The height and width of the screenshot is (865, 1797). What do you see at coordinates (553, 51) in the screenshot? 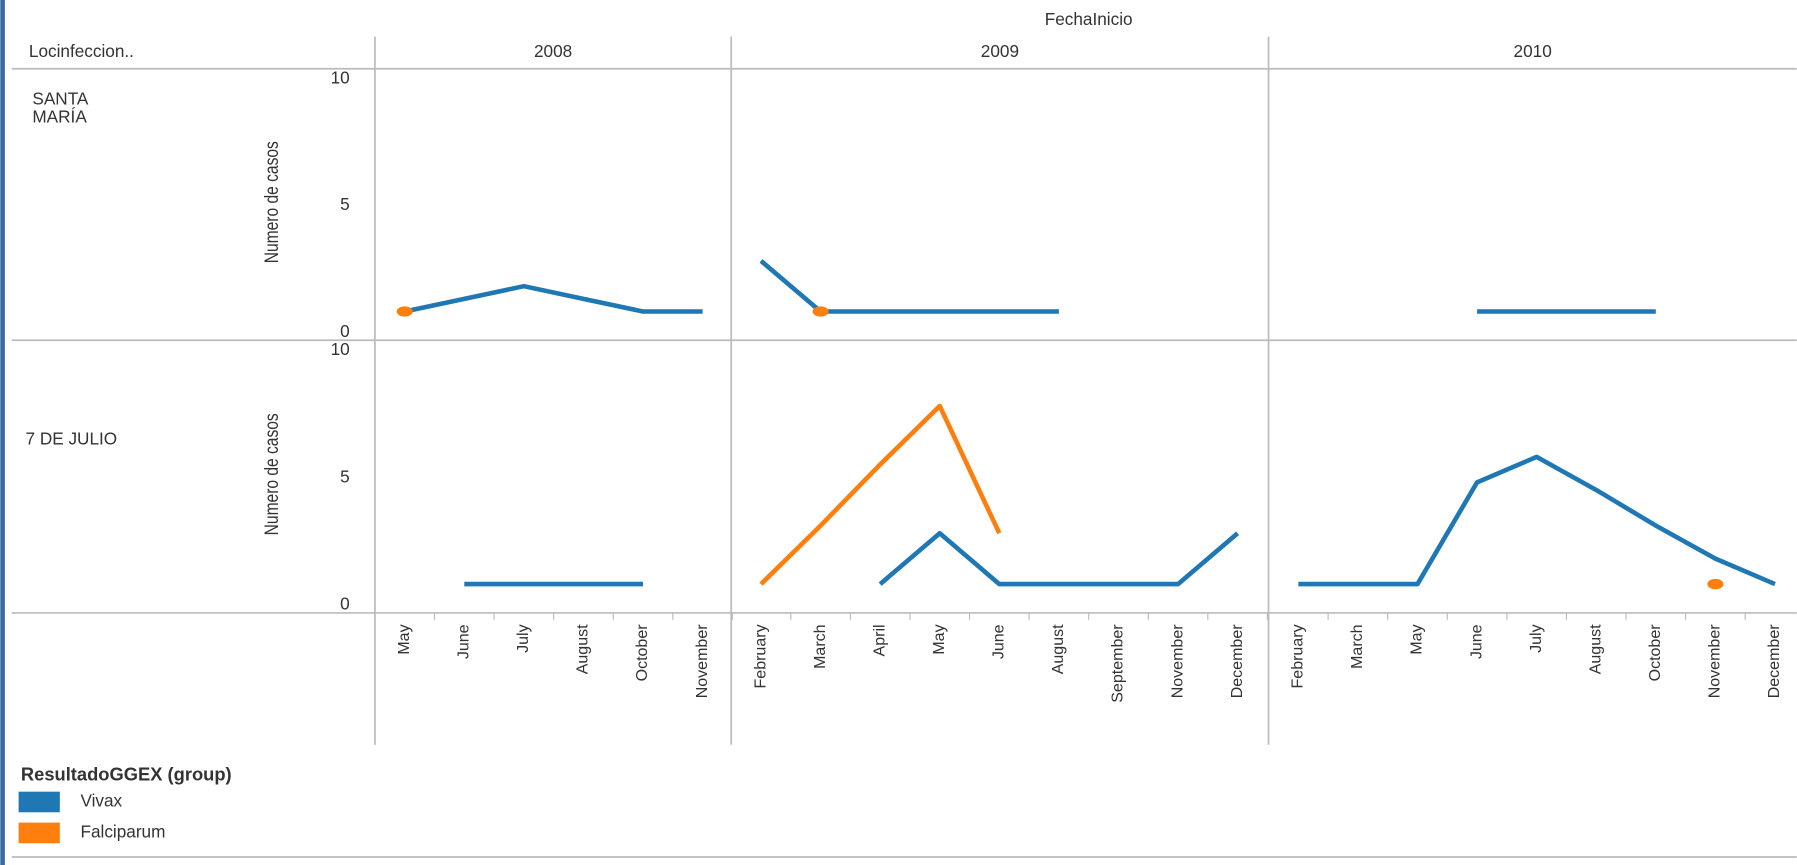
I see `column-label: 2008` at bounding box center [553, 51].